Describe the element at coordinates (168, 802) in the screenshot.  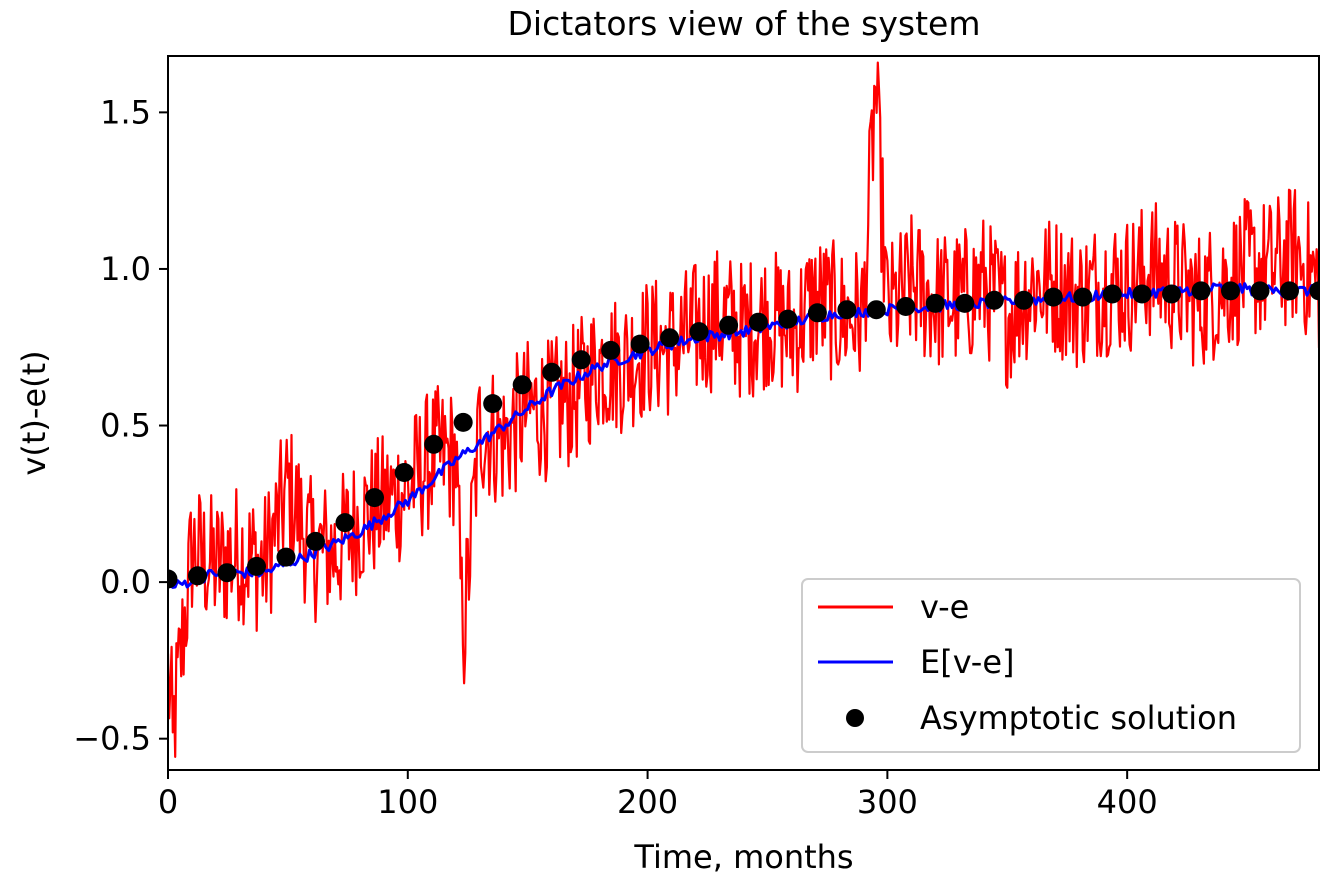
I see `x-tick-label: 0` at that location.